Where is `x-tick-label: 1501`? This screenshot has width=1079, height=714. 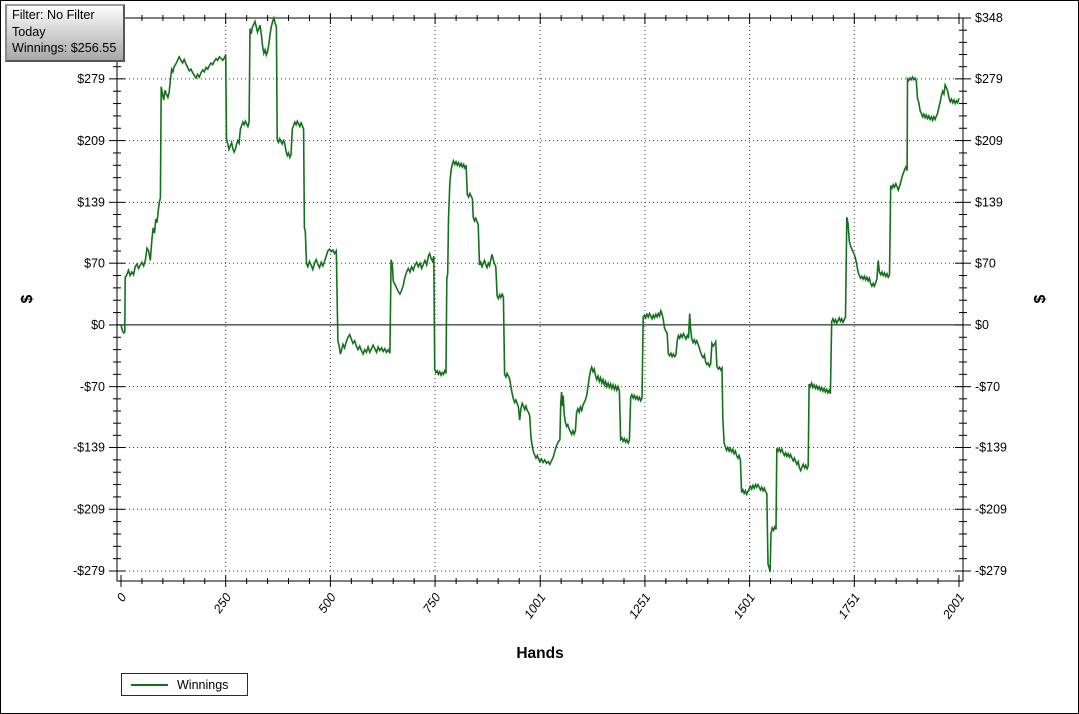 x-tick-label: 1501 is located at coordinates (744, 606).